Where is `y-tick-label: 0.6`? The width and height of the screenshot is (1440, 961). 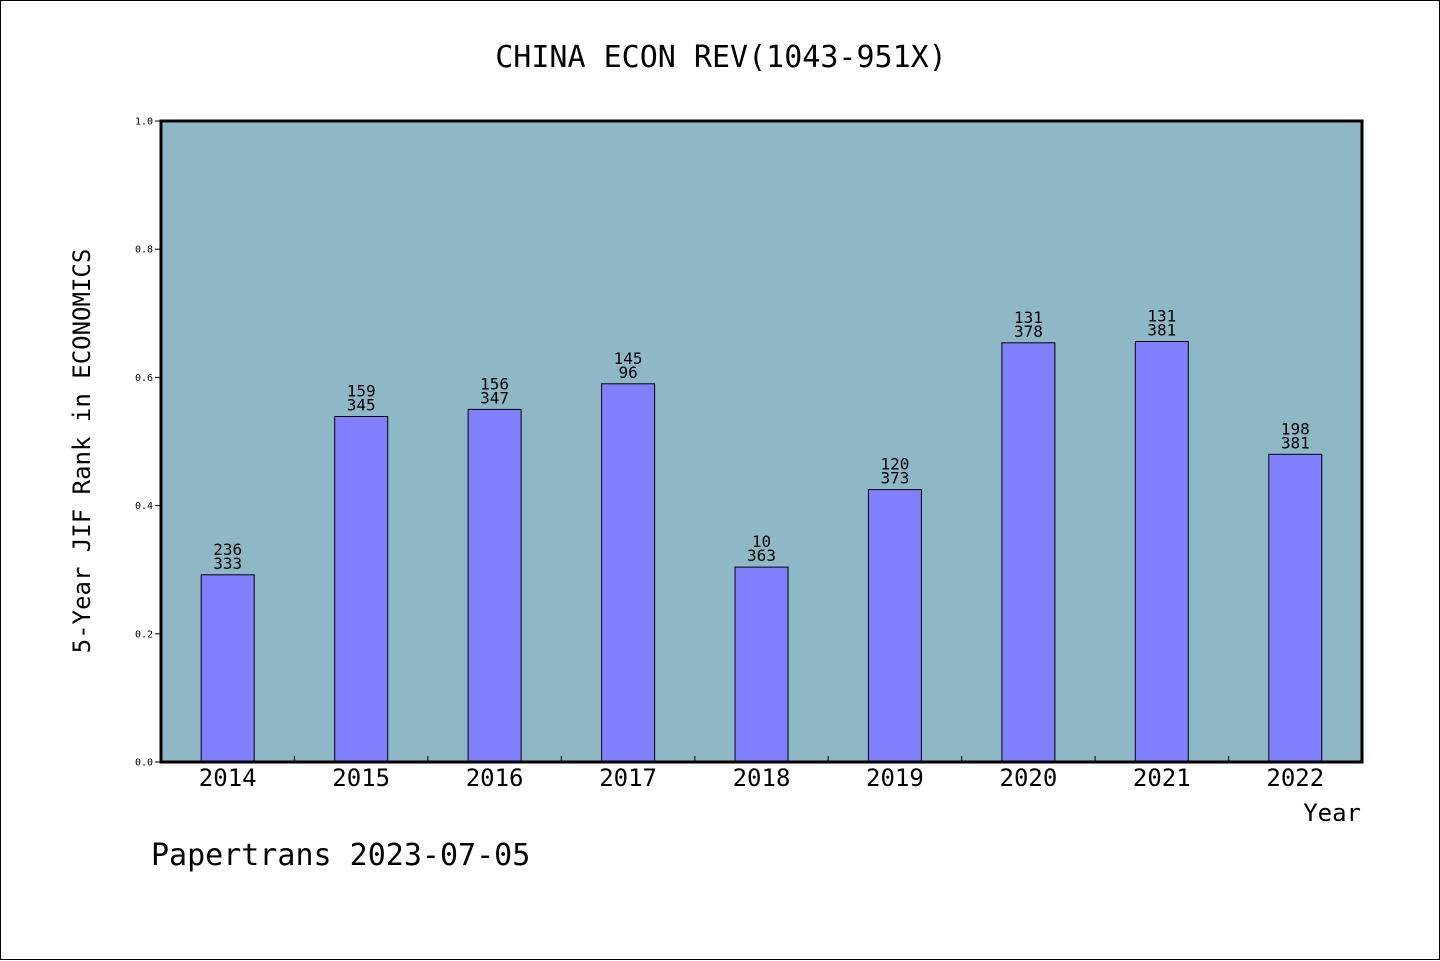
y-tick-label: 0.6 is located at coordinates (144, 378).